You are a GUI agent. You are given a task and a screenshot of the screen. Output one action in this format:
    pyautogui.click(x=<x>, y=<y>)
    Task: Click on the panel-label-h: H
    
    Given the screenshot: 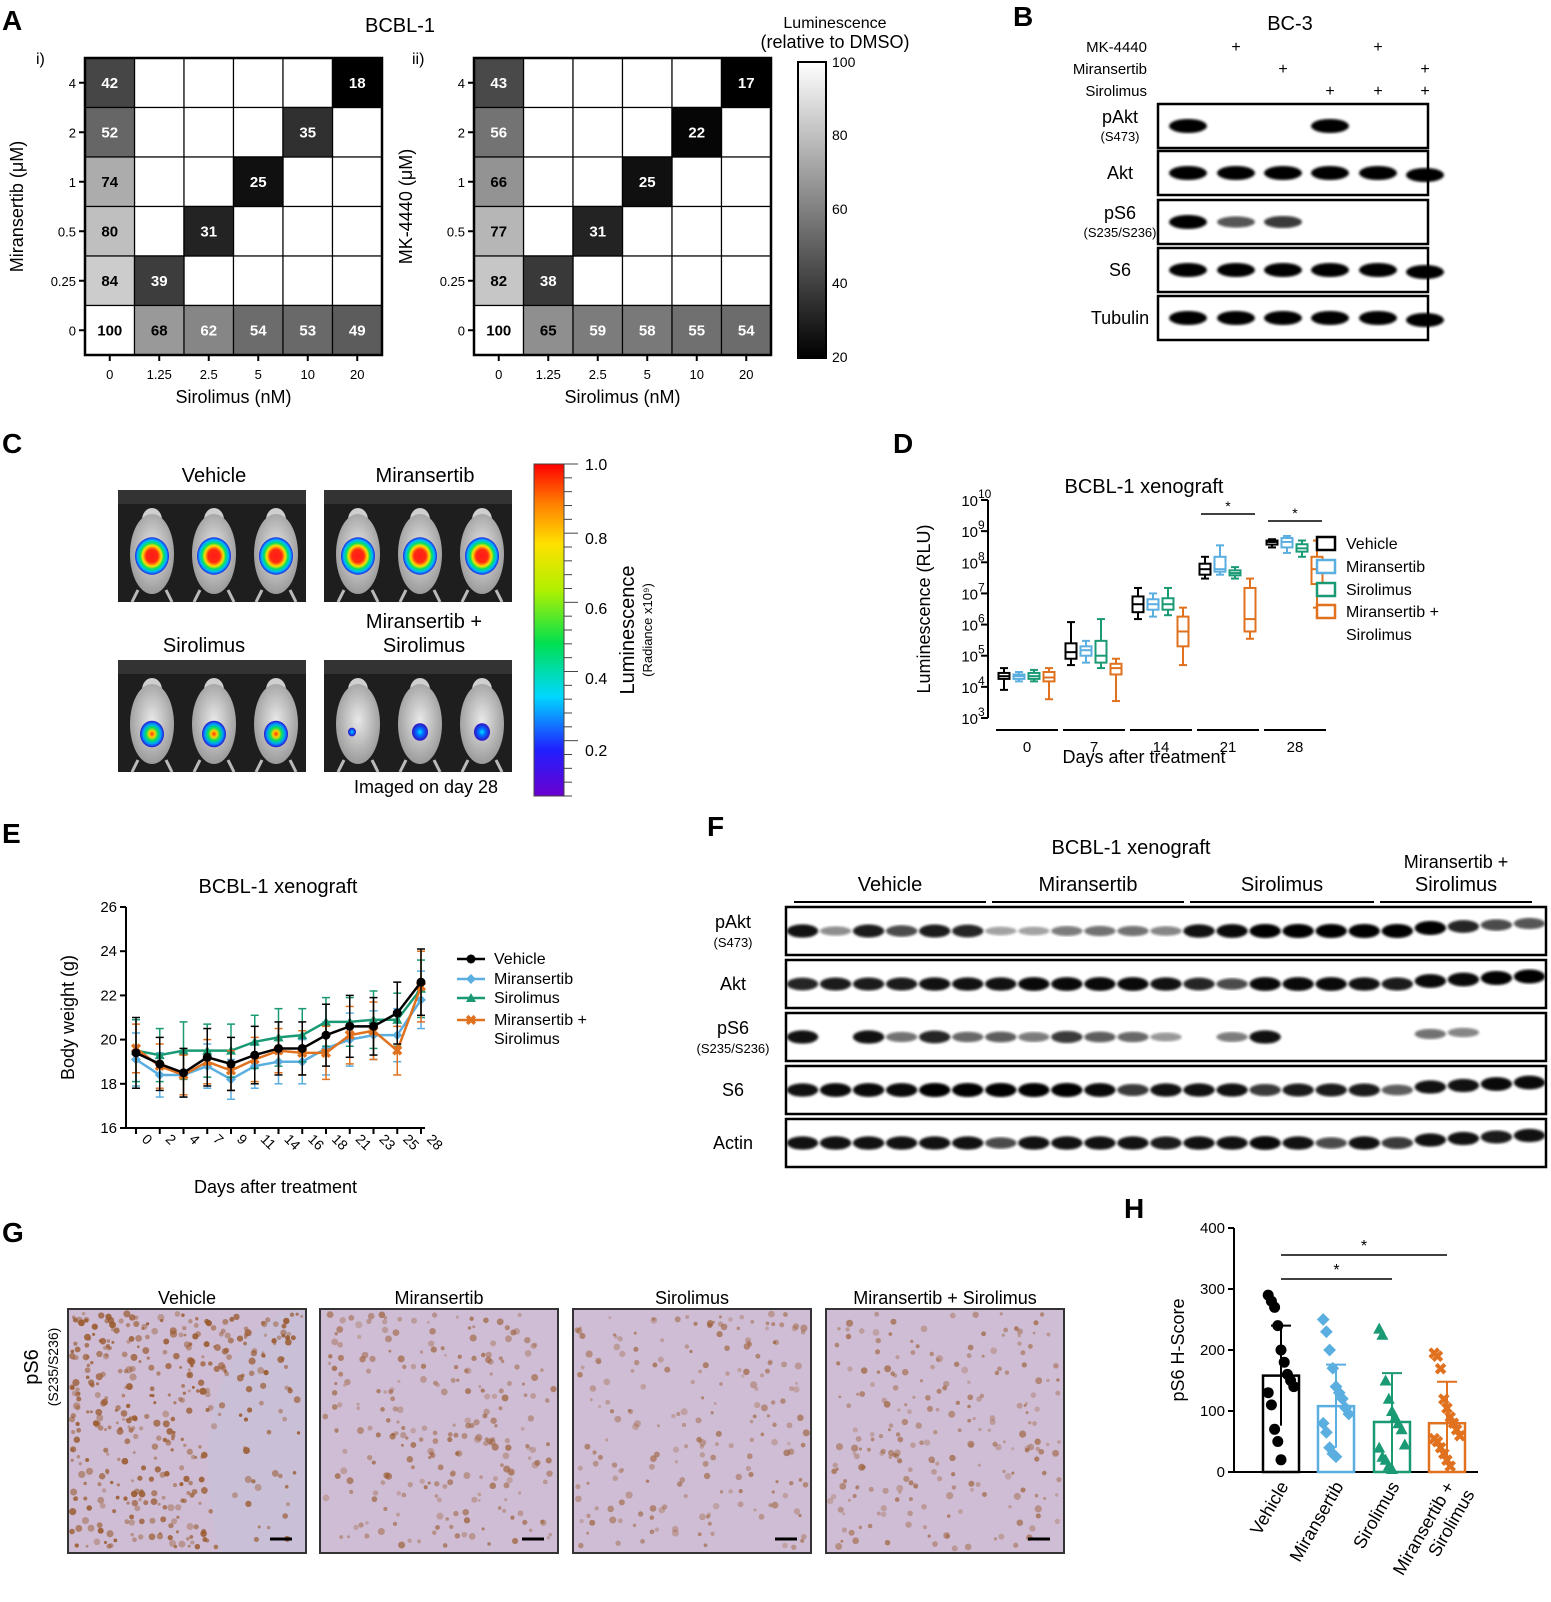 What is the action you would take?
    pyautogui.click(x=1134, y=1208)
    